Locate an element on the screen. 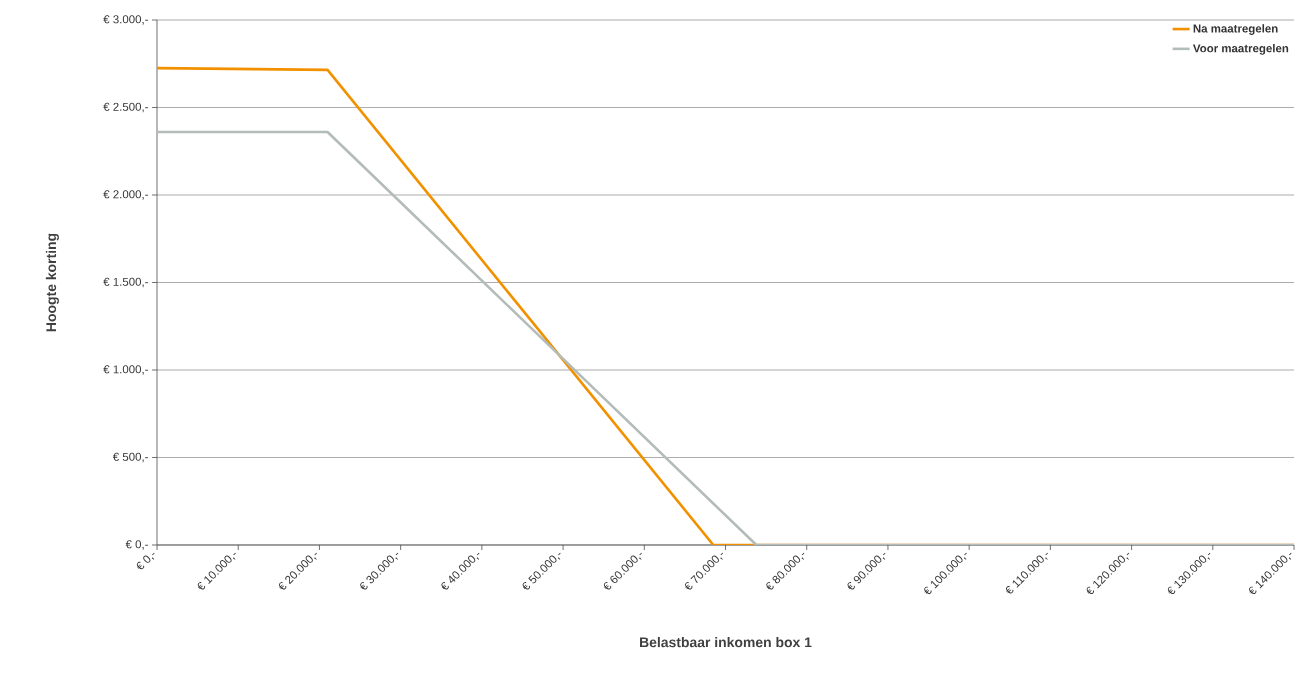  y-tick-label: € 1.500,- is located at coordinates (125, 282).